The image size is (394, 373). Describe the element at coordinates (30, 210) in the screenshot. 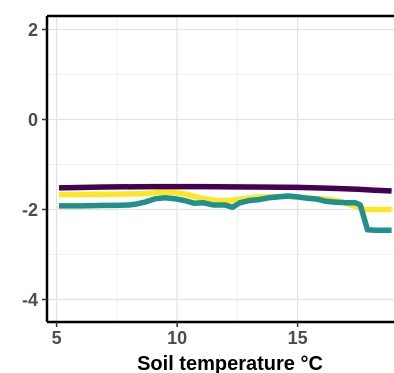

I see `y-tick-label: -2` at that location.